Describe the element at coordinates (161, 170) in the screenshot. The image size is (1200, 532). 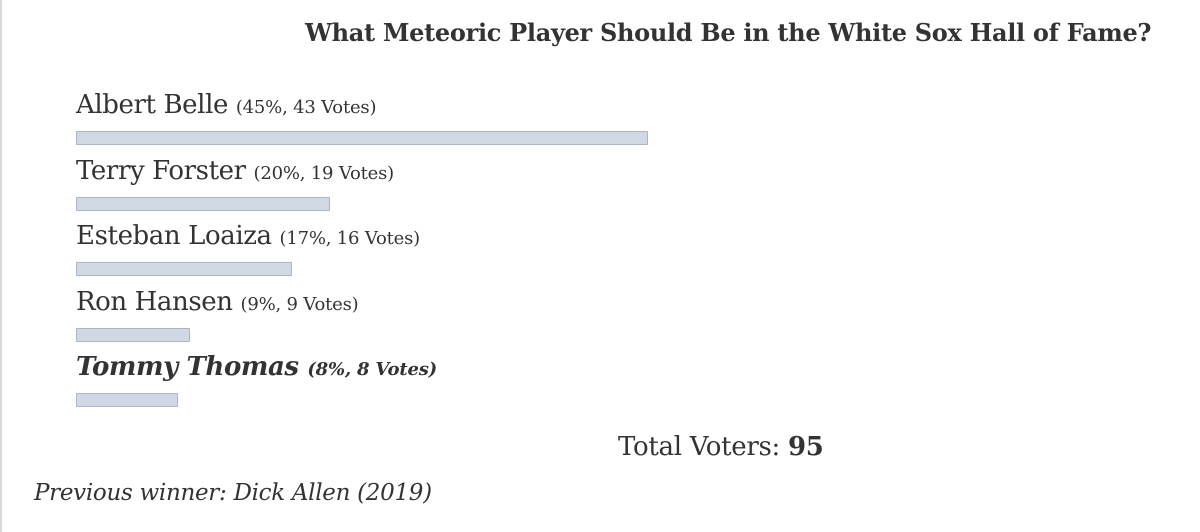
I see `poll-option-name: Terry Forster` at that location.